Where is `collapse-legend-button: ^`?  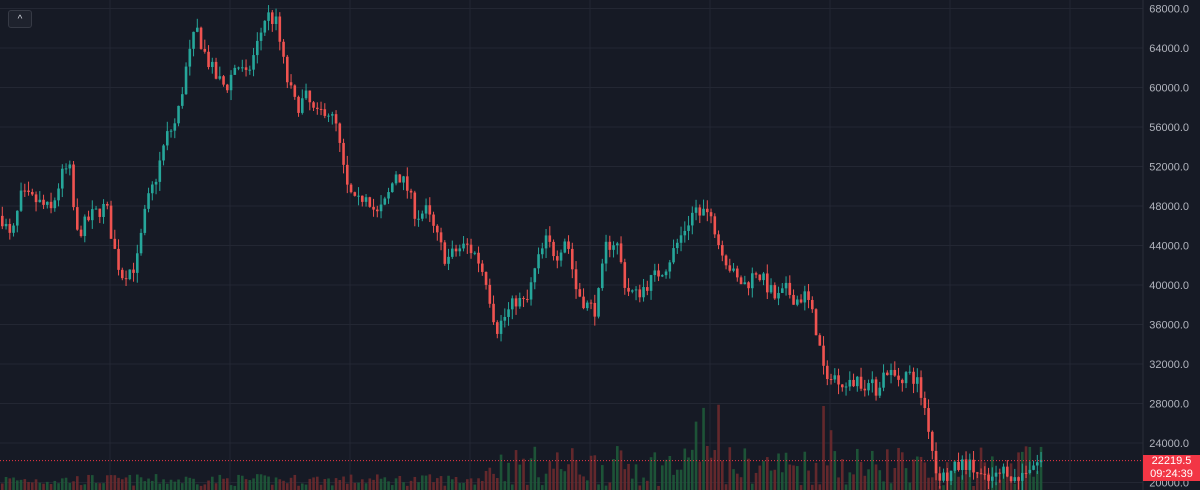
collapse-legend-button: ^ is located at coordinates (20, 19).